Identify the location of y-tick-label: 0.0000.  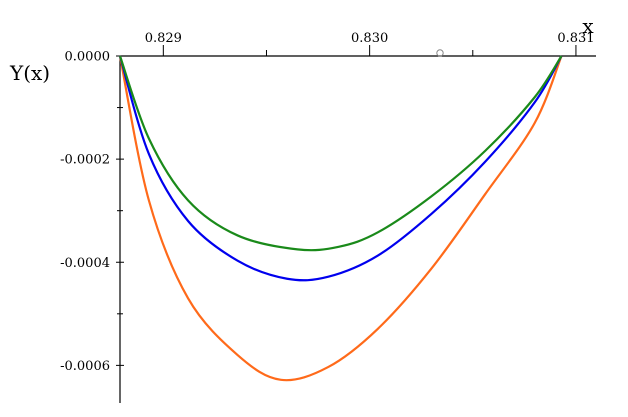
(88, 57).